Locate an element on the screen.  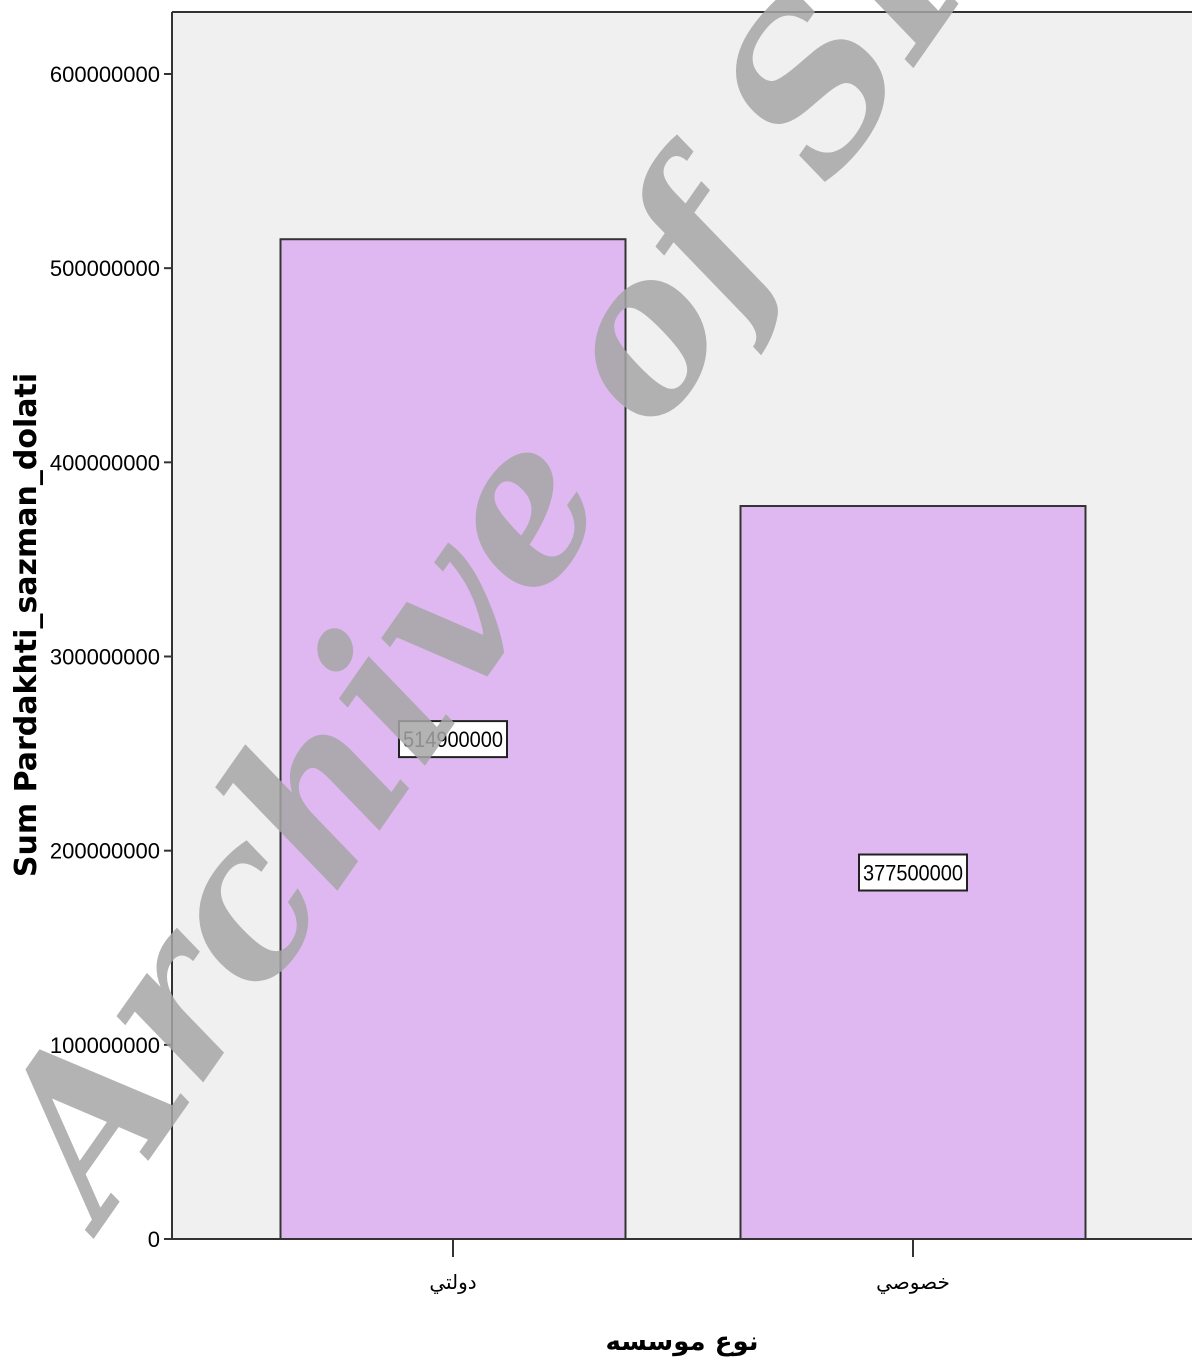
y-tick-label: 400000000 is located at coordinates (105, 462).